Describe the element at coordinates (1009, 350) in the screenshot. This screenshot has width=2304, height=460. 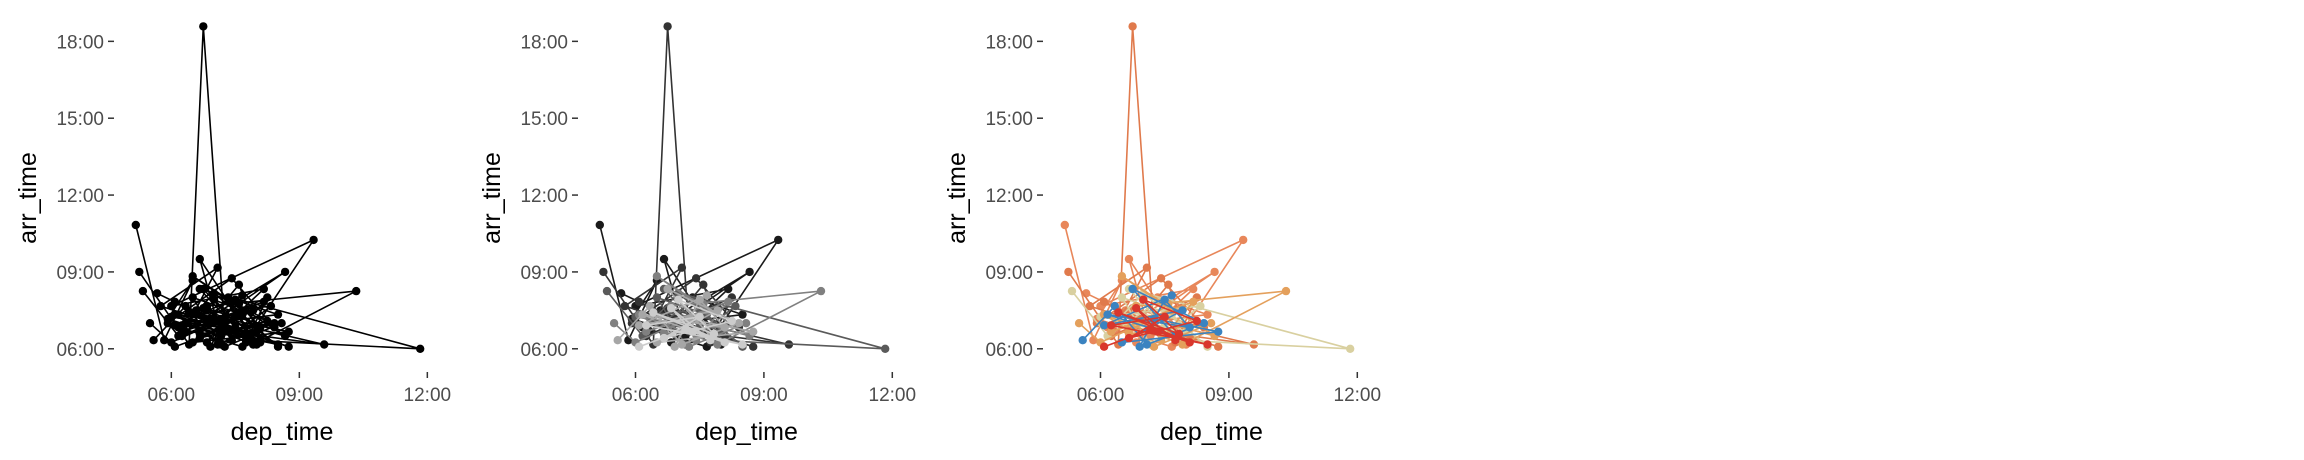
I see `y-tick-label: 06:00` at that location.